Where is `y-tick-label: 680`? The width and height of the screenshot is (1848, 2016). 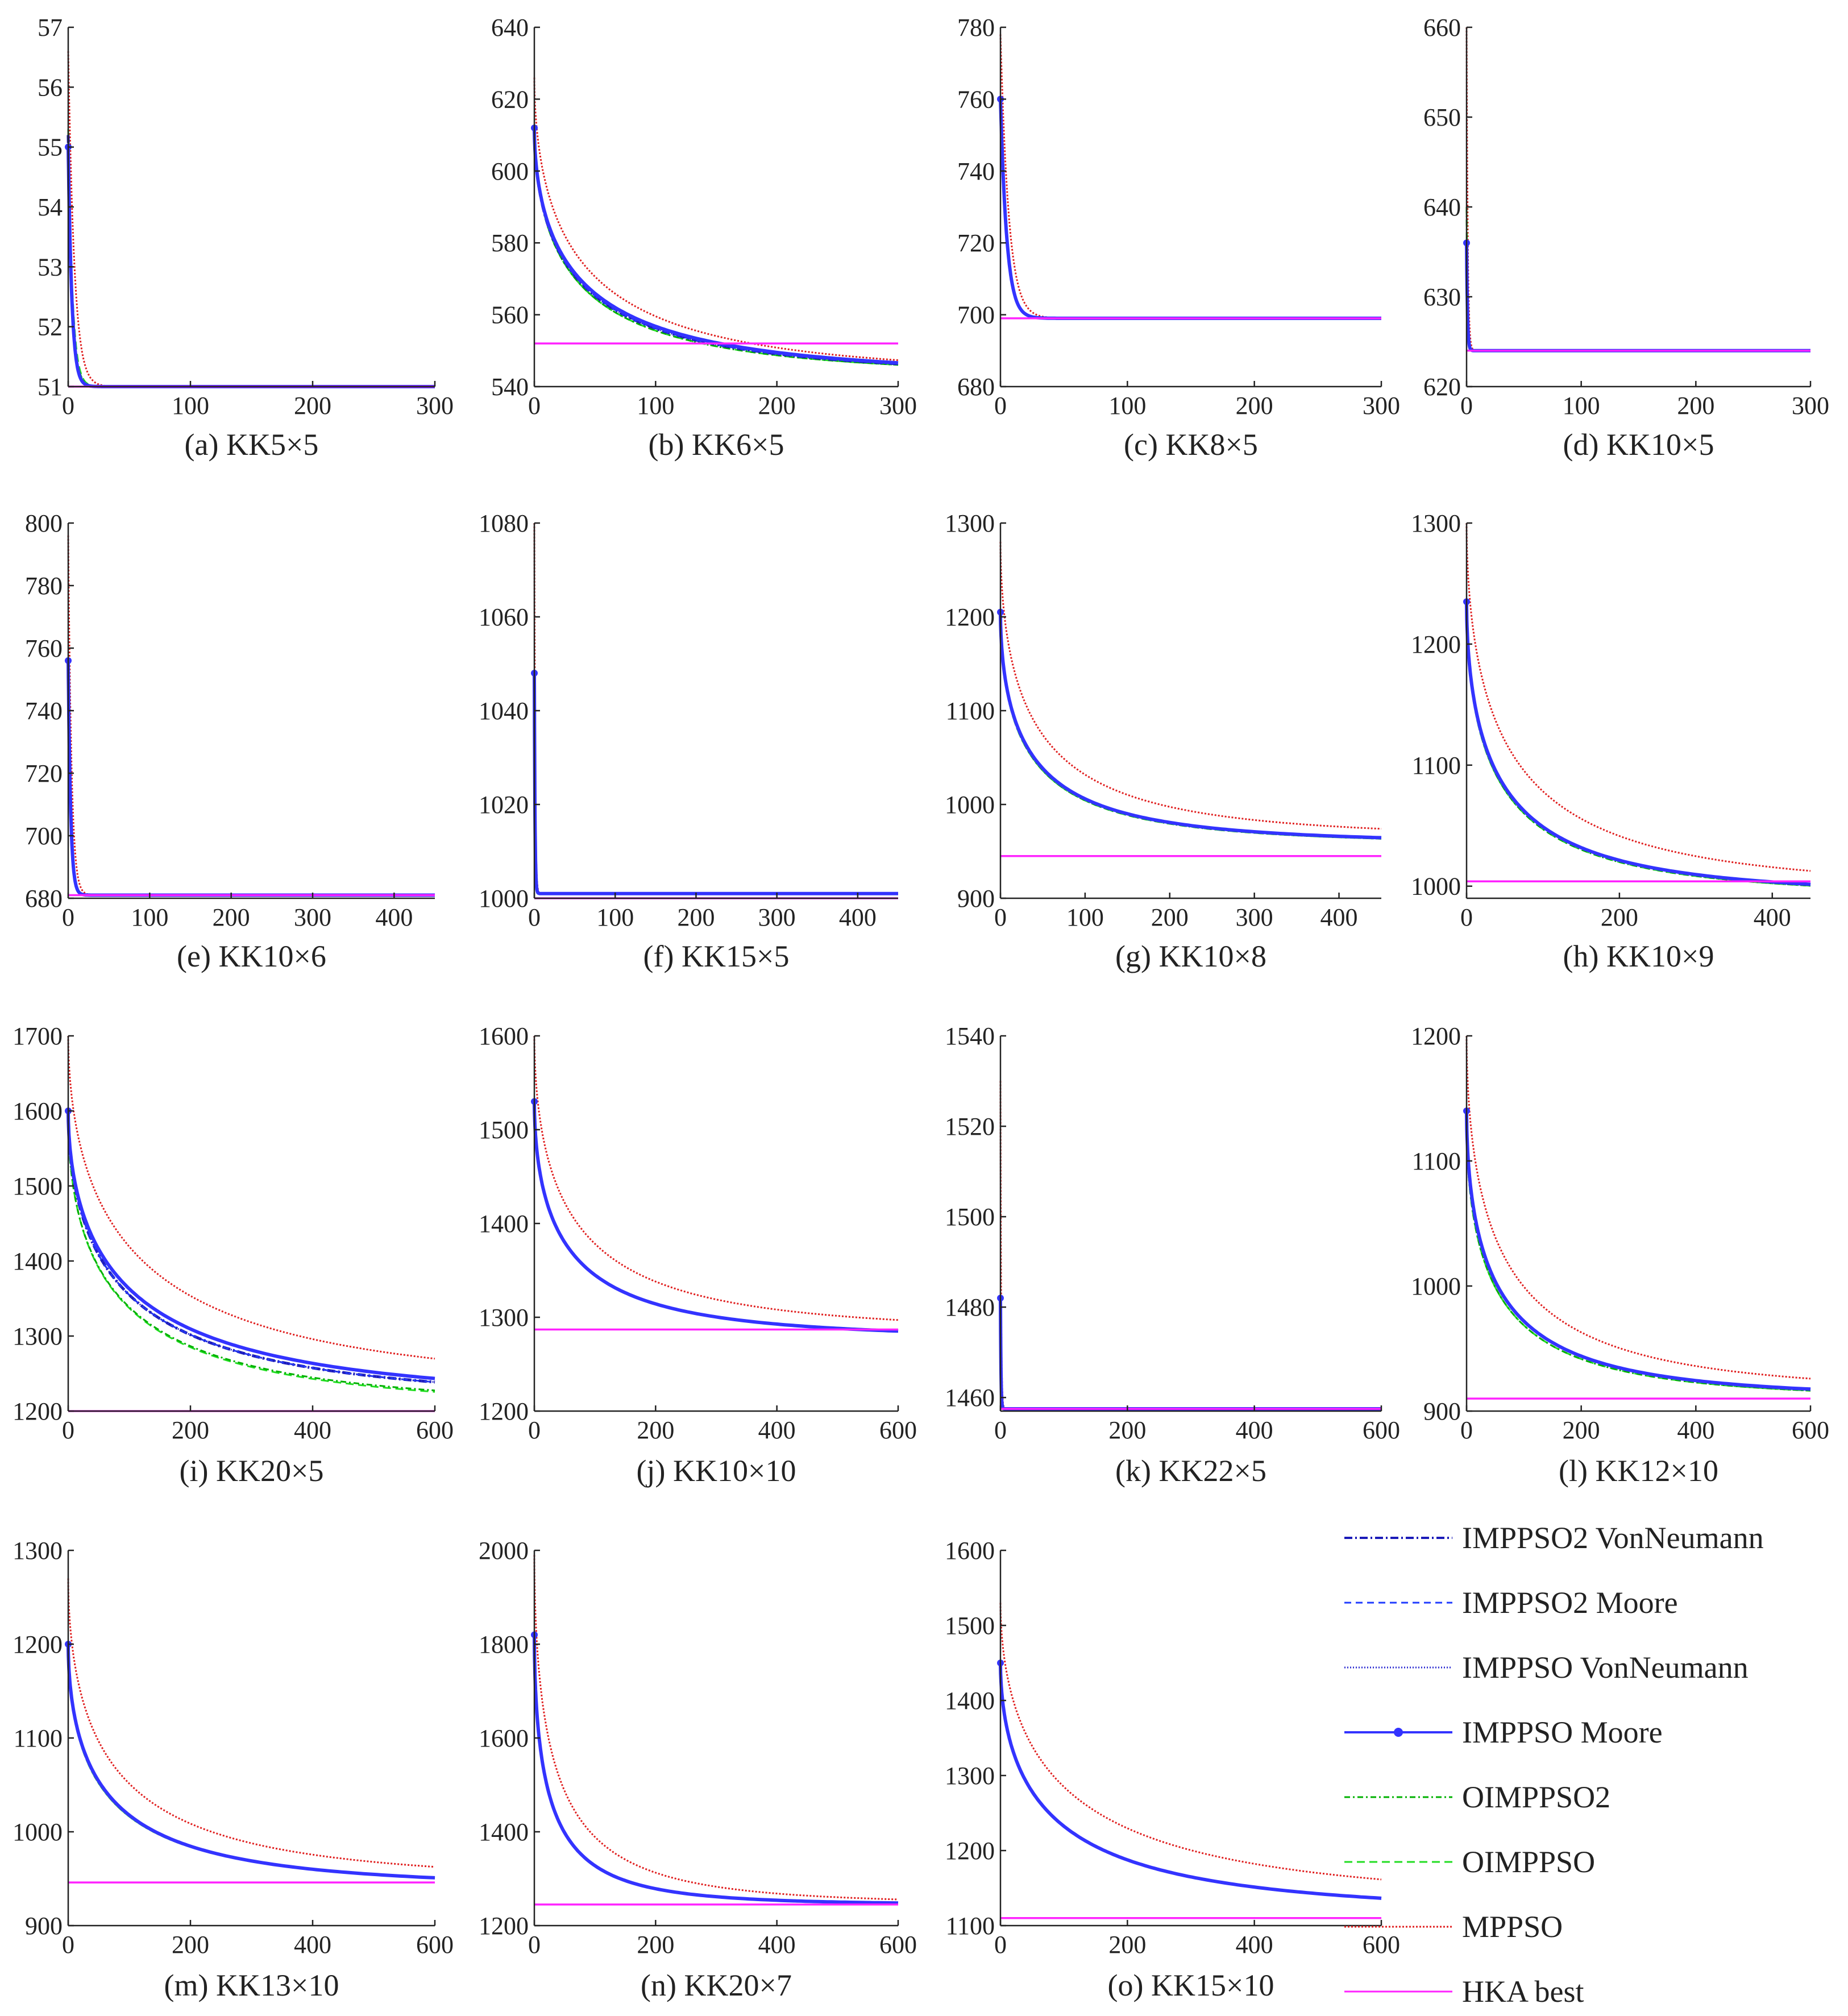
y-tick-label: 680 is located at coordinates (44, 898).